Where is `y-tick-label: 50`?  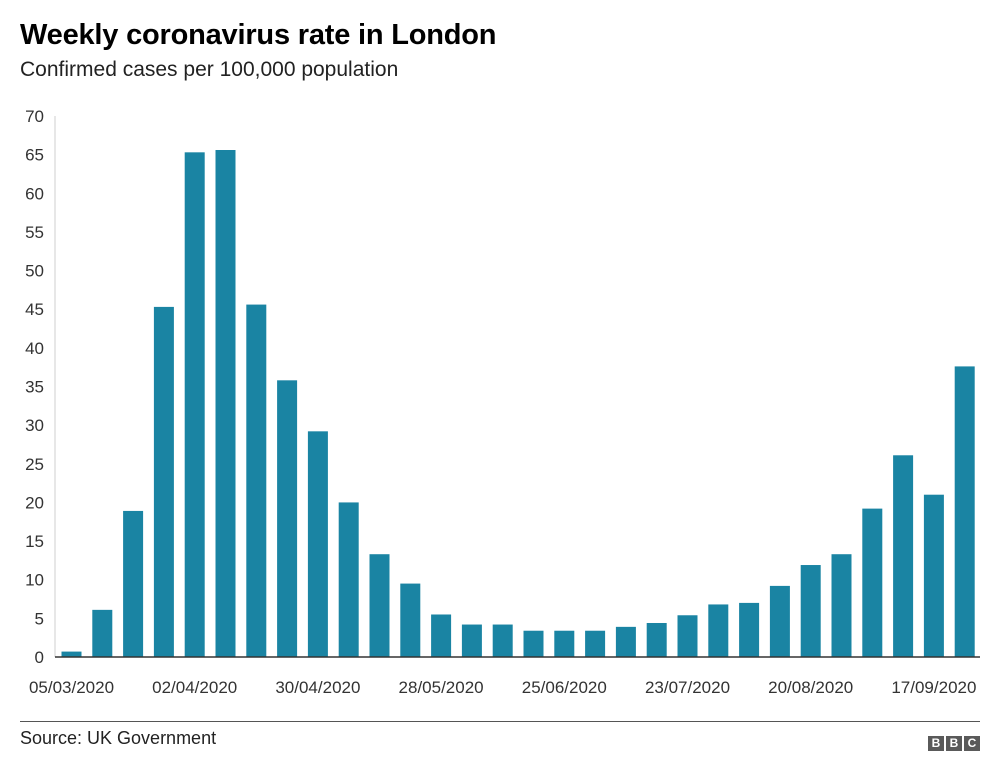 y-tick-label: 50 is located at coordinates (34, 271).